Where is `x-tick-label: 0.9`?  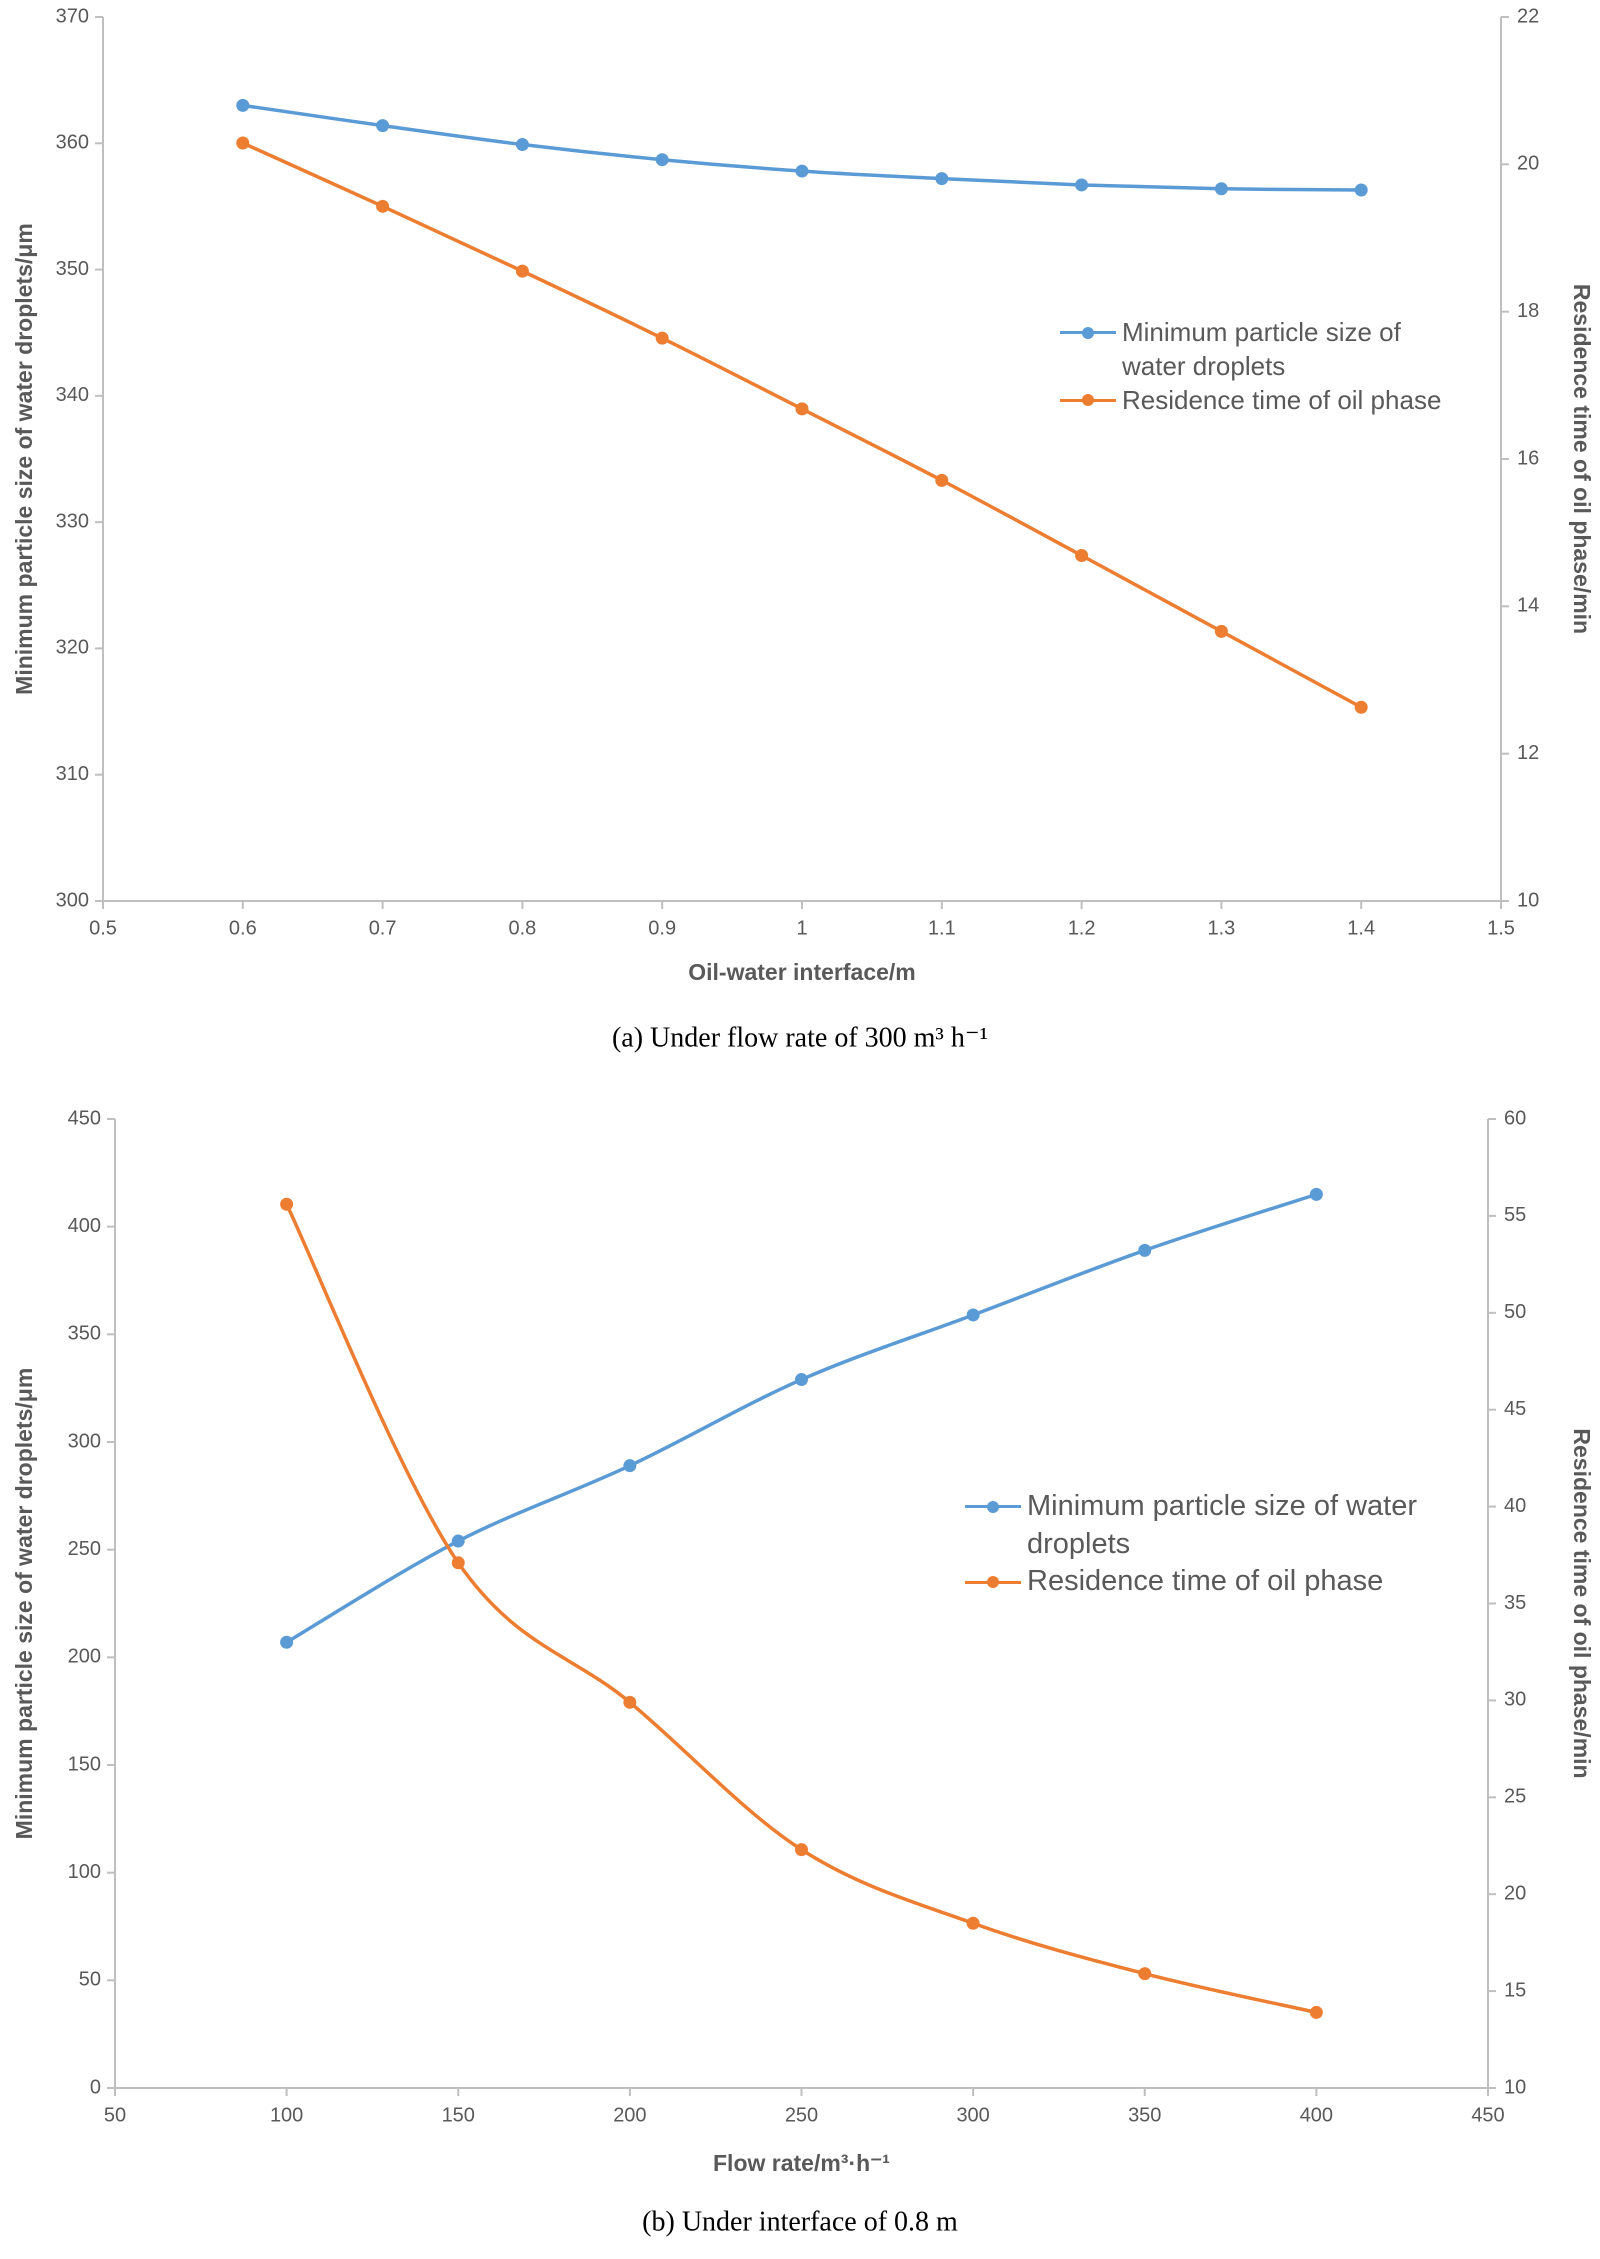
x-tick-label: 0.9 is located at coordinates (662, 928).